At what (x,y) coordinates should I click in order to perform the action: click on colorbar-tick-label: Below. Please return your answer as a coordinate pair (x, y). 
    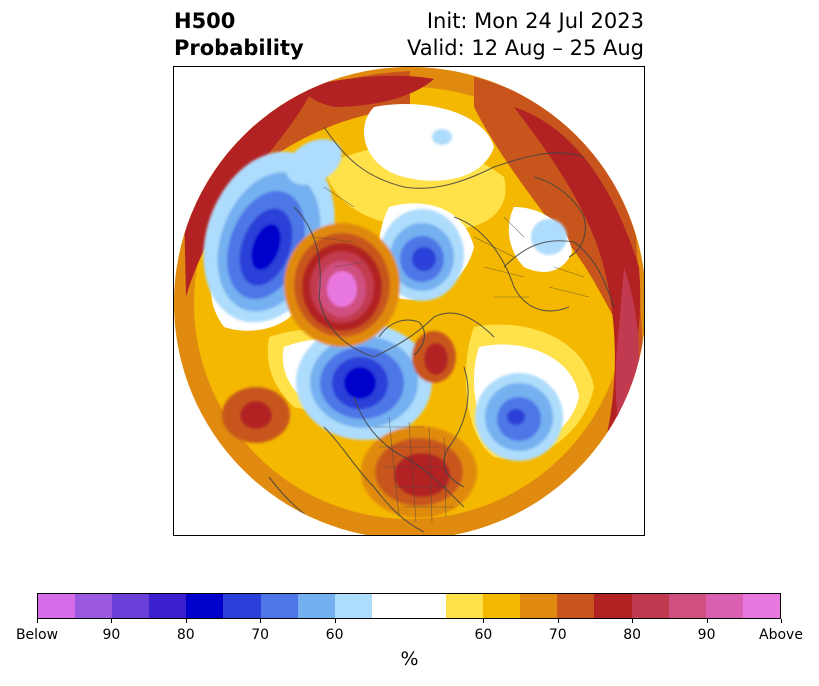
    Looking at the image, I should click on (37, 635).